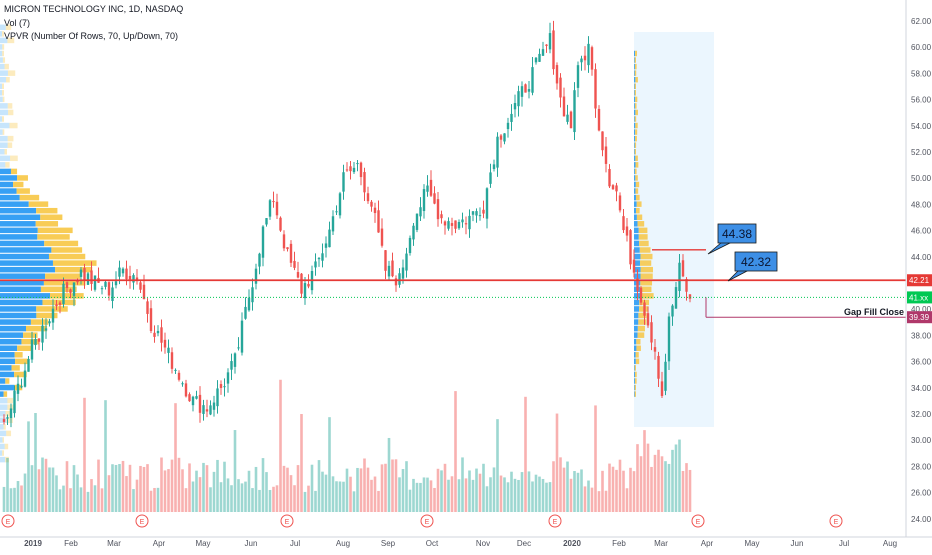 This screenshot has height=555, width=932. What do you see at coordinates (91, 36) in the screenshot?
I see `vpvr-indicator-label: VPVR (Number Of Rows, 70, Up/Down, 70)` at bounding box center [91, 36].